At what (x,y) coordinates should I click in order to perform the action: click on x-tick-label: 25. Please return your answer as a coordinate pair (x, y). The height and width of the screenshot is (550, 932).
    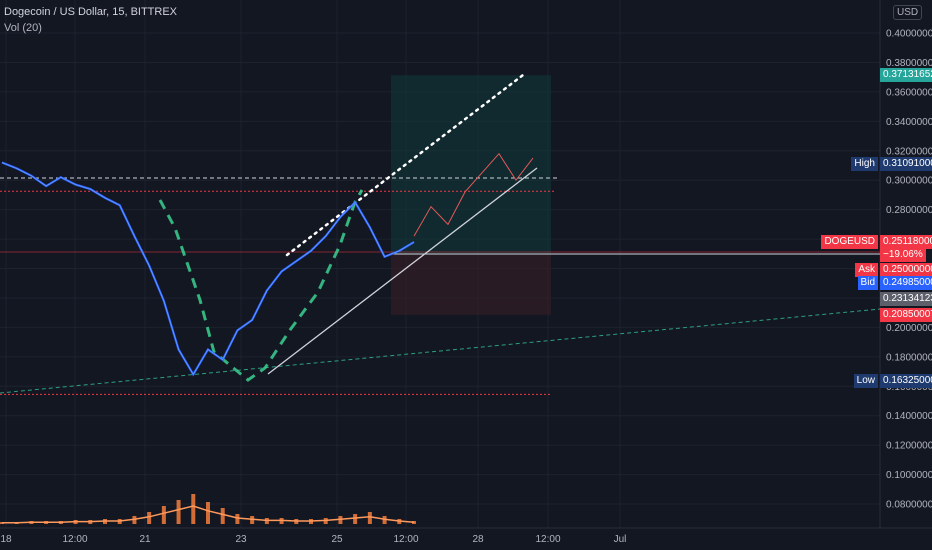
    Looking at the image, I should click on (337, 539).